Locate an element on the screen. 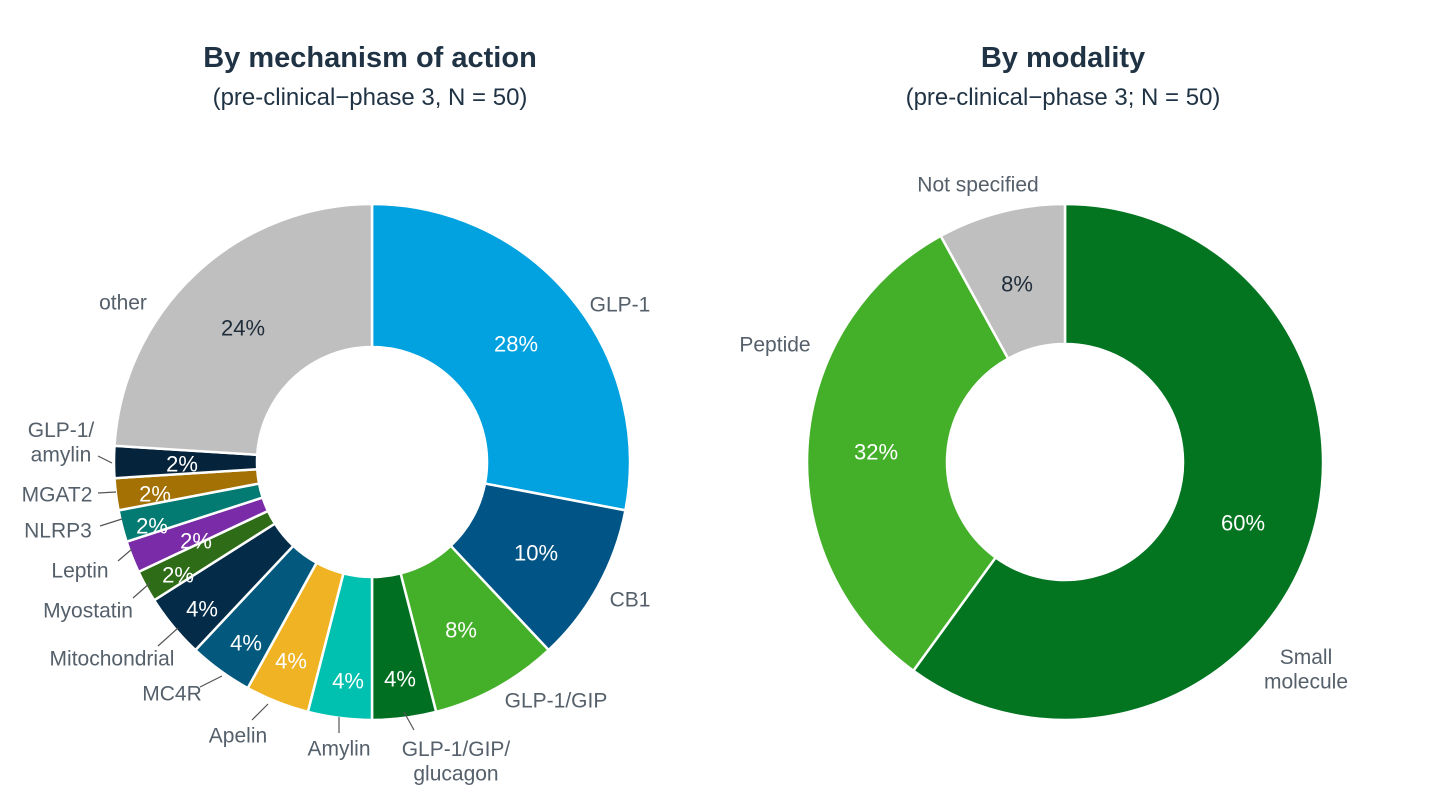  moa-value-label-glp-1-amylin: 2% is located at coordinates (182, 464).